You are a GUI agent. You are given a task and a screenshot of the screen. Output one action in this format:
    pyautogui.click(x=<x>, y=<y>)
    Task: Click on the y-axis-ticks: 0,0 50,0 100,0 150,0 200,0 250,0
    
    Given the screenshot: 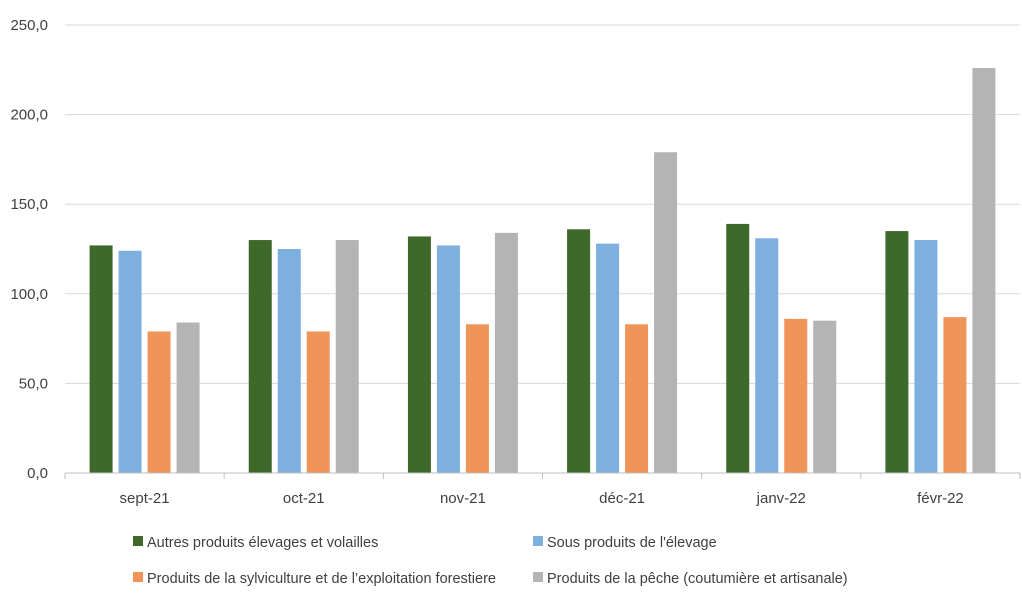 What is the action you would take?
    pyautogui.click(x=29, y=249)
    